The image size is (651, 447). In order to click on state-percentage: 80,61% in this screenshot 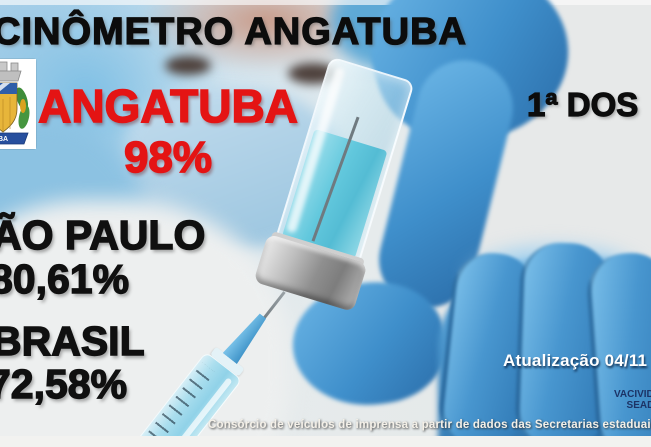, I will do `click(65, 278)`.